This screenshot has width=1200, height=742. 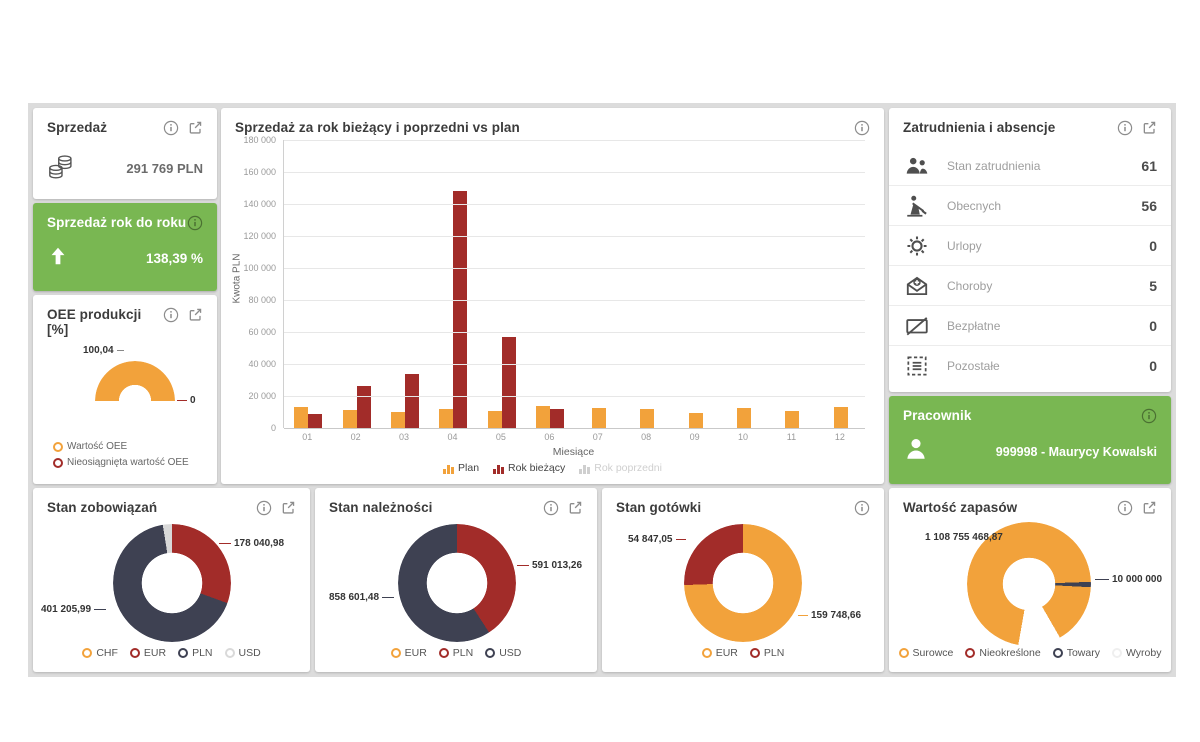 What do you see at coordinates (1030, 205) in the screenshot?
I see `employment-row: Obecnych 56` at bounding box center [1030, 205].